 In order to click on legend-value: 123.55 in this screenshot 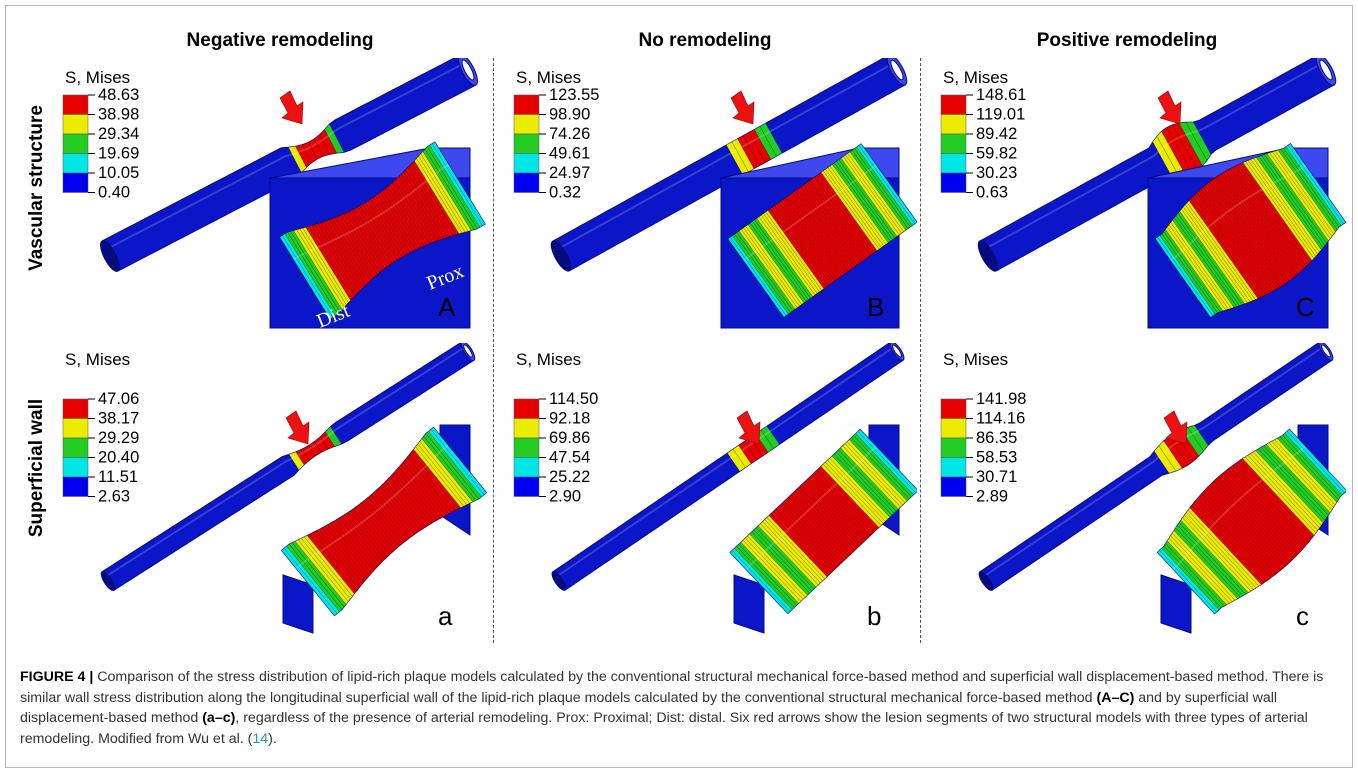, I will do `click(574, 95)`.